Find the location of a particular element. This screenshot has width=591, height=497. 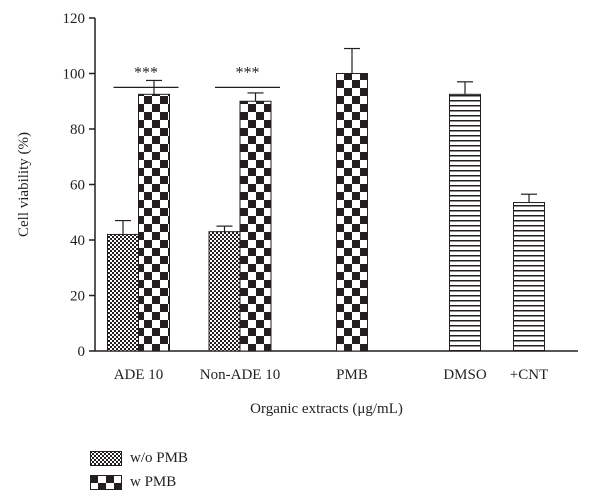

x-tick-label: Non-ADE 10 is located at coordinates (240, 375).